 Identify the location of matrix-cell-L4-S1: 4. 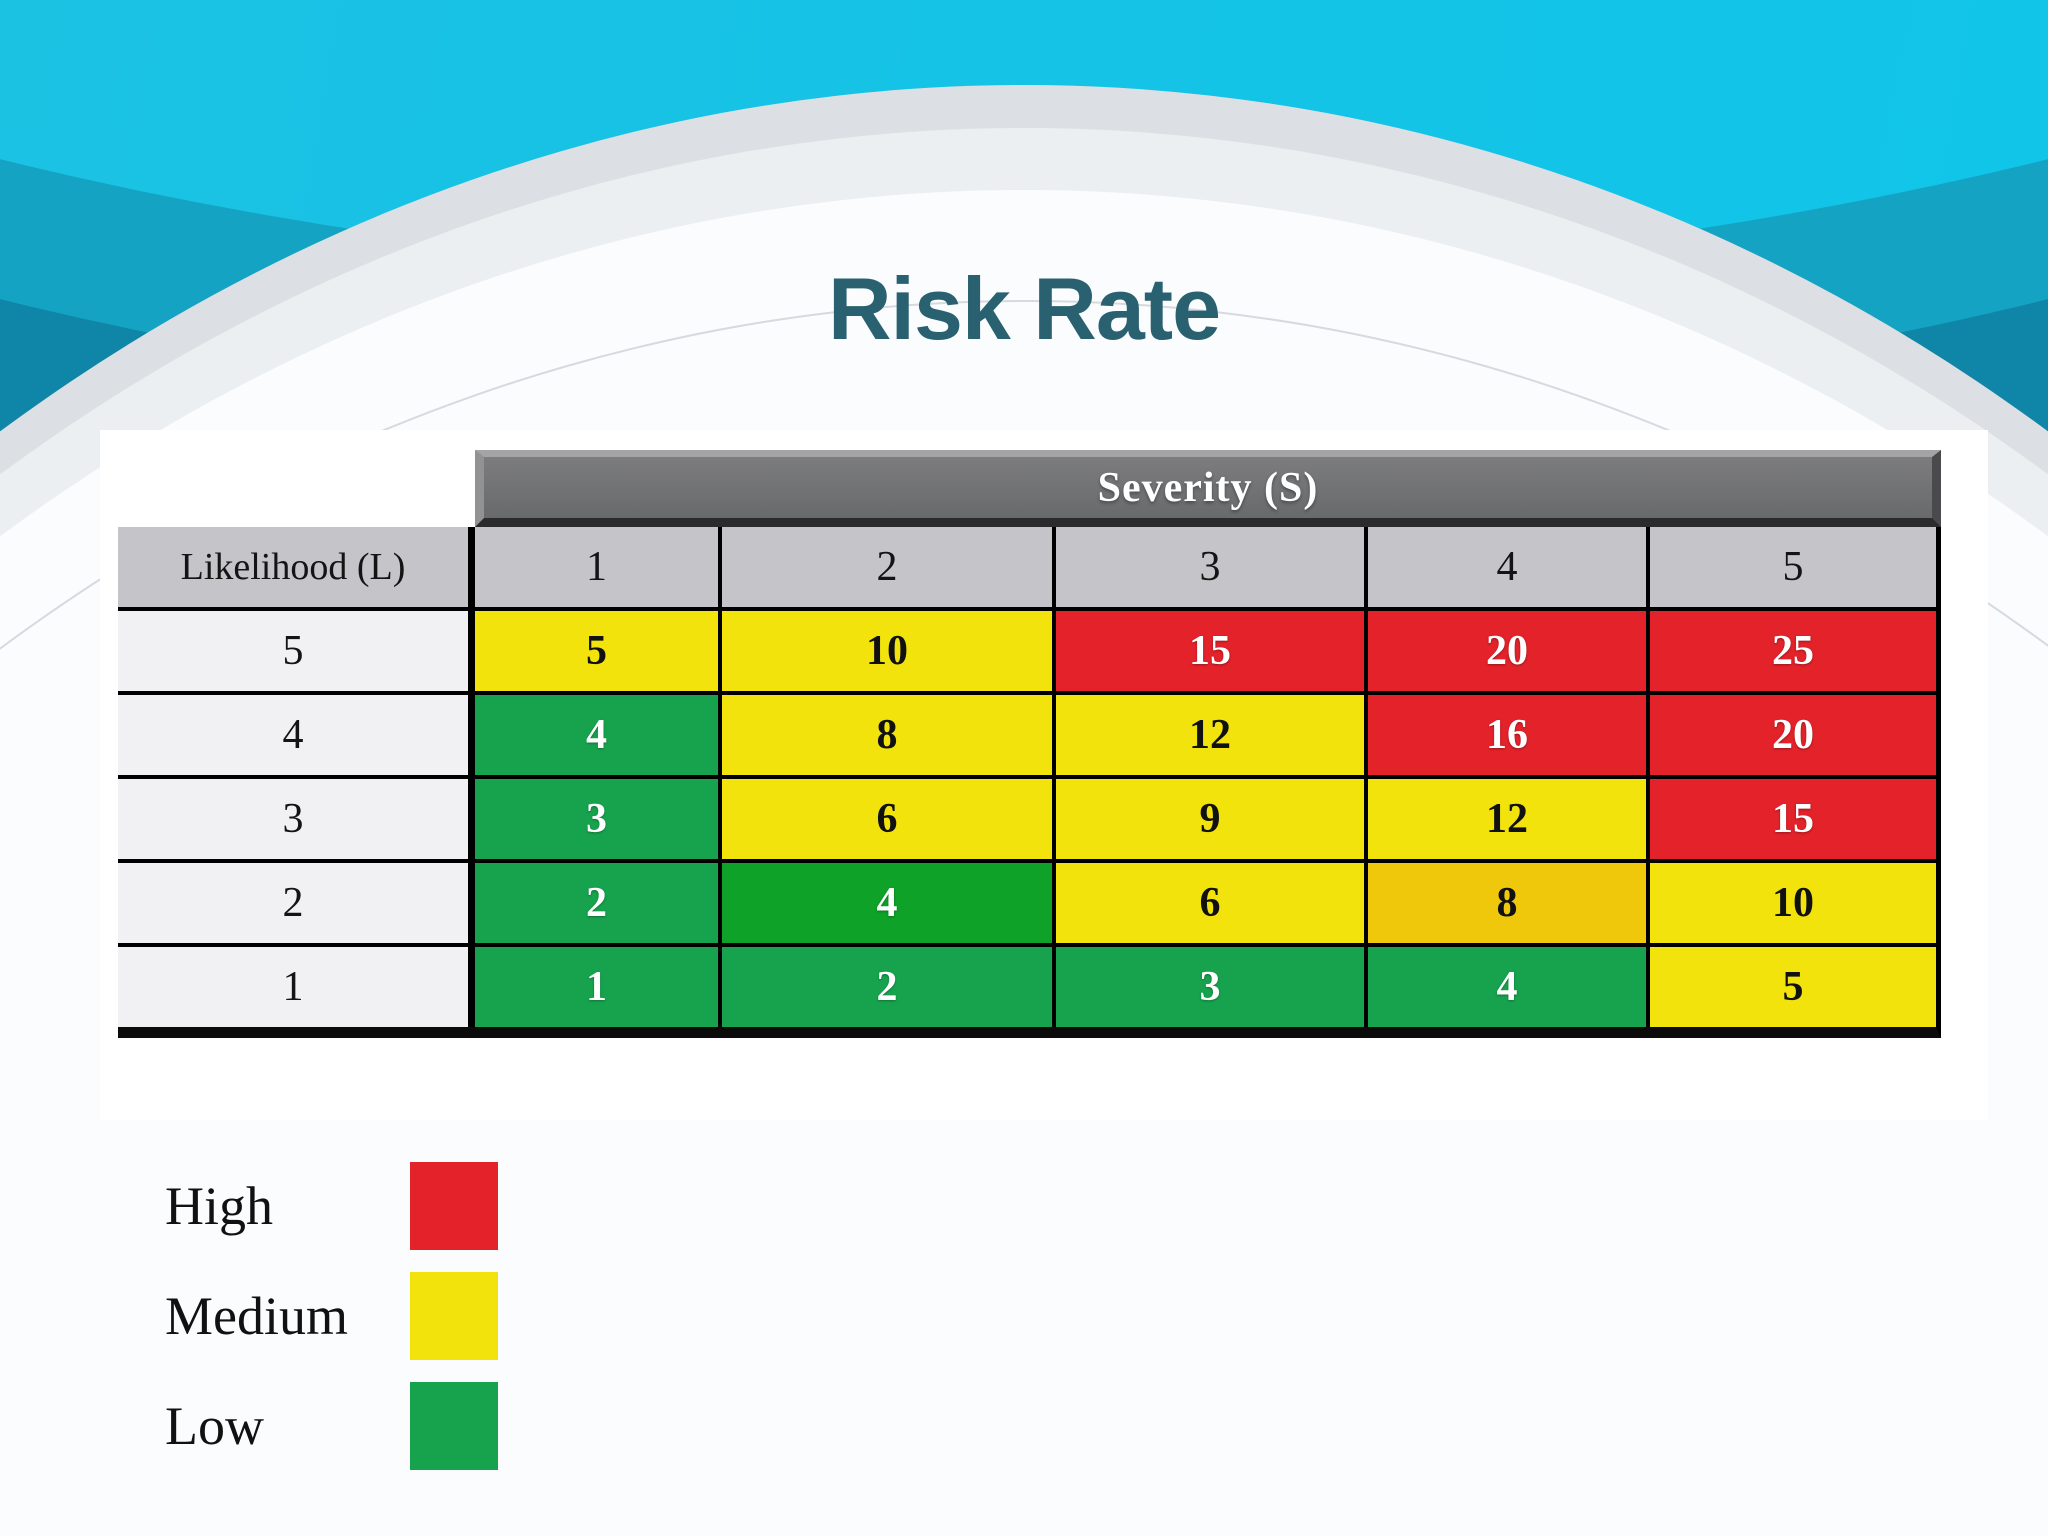
(596, 735).